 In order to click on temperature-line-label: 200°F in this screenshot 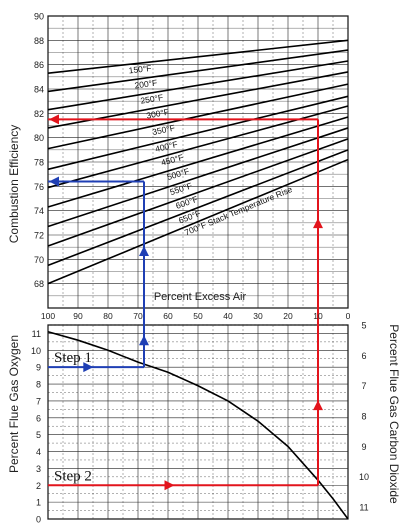, I will do `click(146, 84)`.